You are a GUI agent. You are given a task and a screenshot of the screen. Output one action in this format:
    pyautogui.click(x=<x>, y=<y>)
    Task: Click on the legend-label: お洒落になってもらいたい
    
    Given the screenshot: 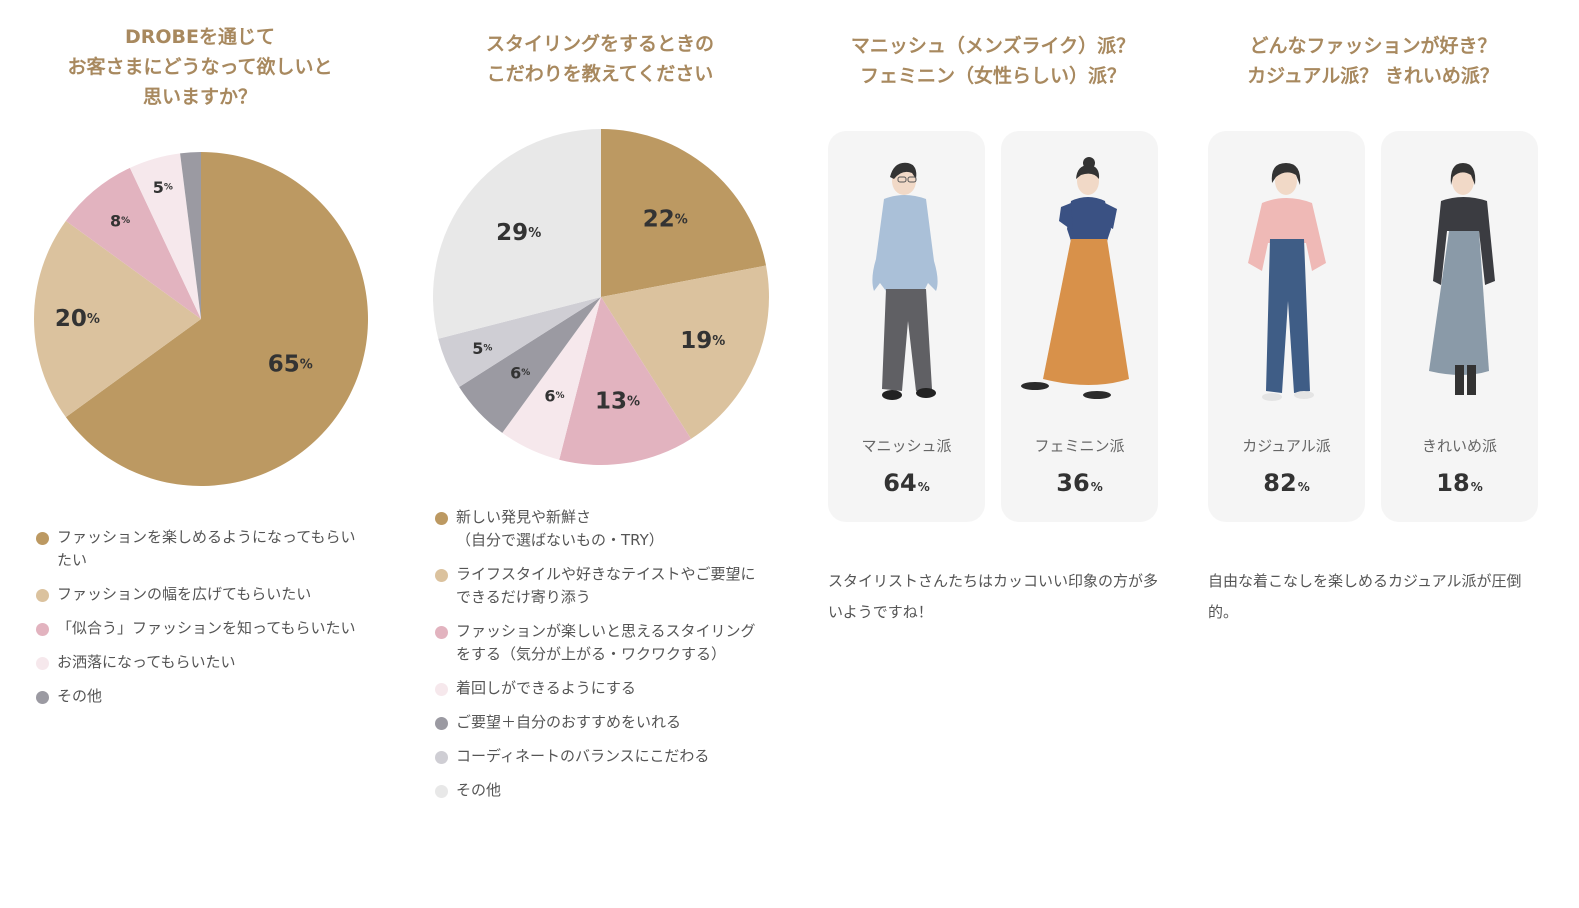 What is the action you would take?
    pyautogui.click(x=146, y=662)
    